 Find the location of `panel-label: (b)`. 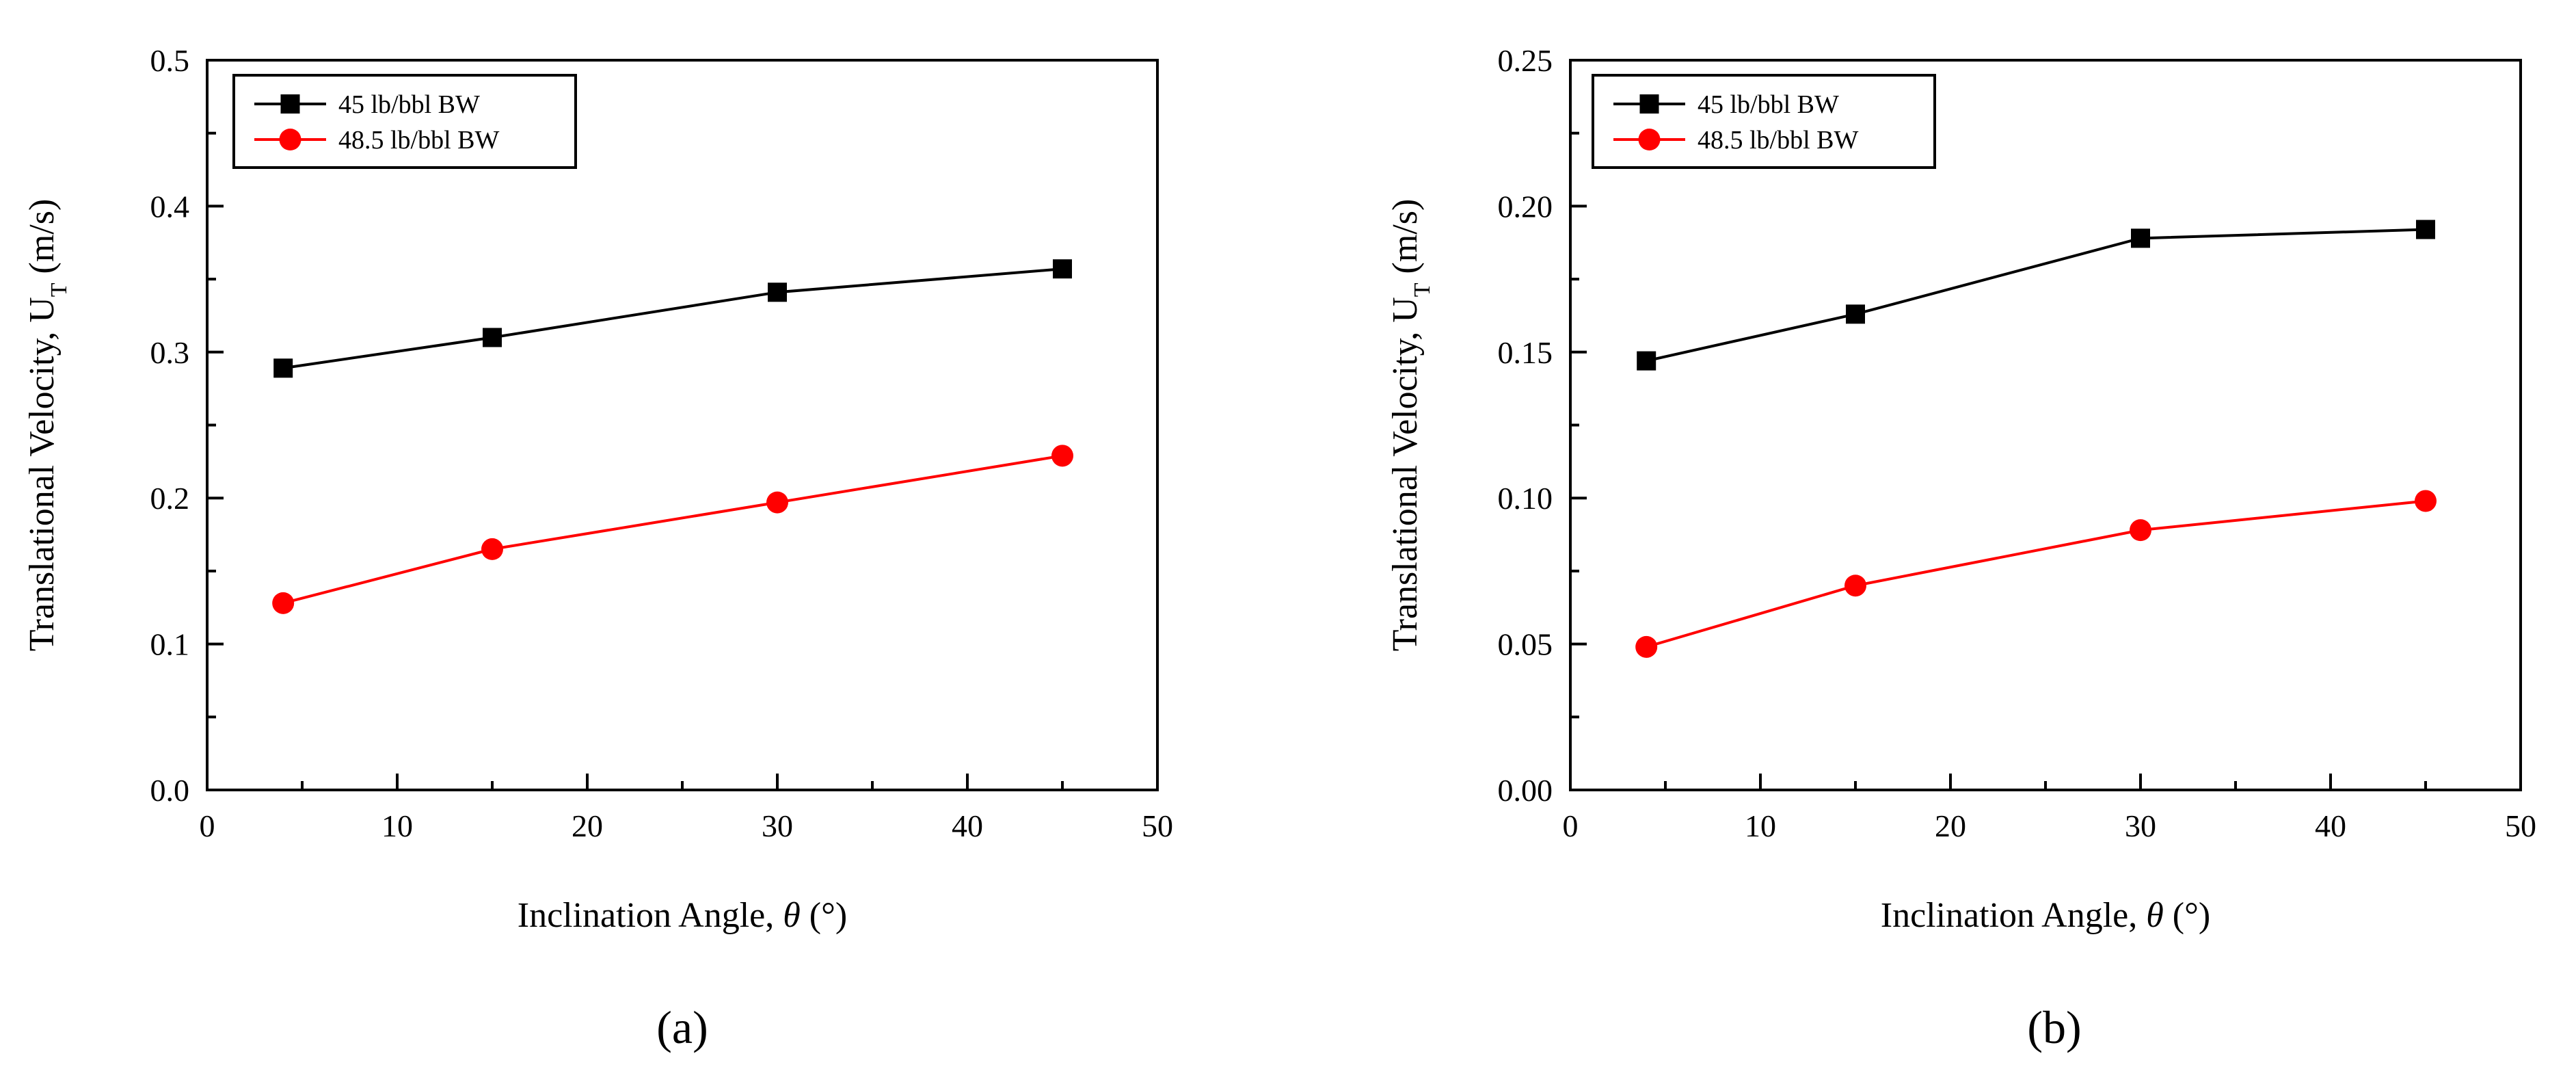

panel-label: (b) is located at coordinates (2054, 1027).